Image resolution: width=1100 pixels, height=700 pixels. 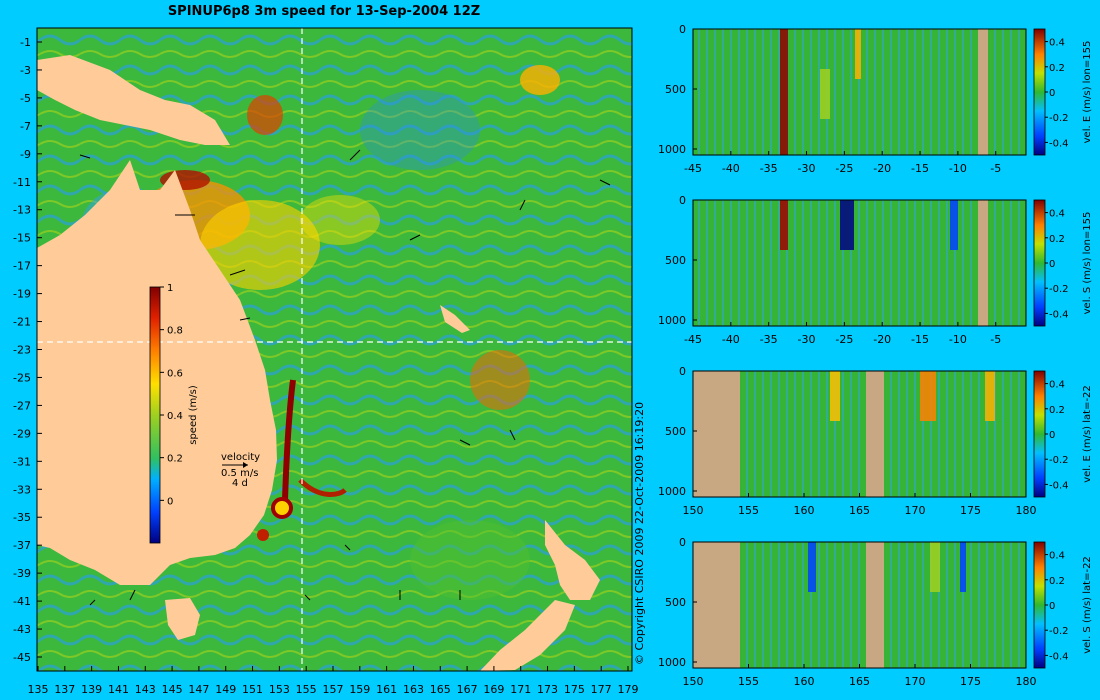 I want to click on lon-tick-label: 167, so click(x=467, y=689).